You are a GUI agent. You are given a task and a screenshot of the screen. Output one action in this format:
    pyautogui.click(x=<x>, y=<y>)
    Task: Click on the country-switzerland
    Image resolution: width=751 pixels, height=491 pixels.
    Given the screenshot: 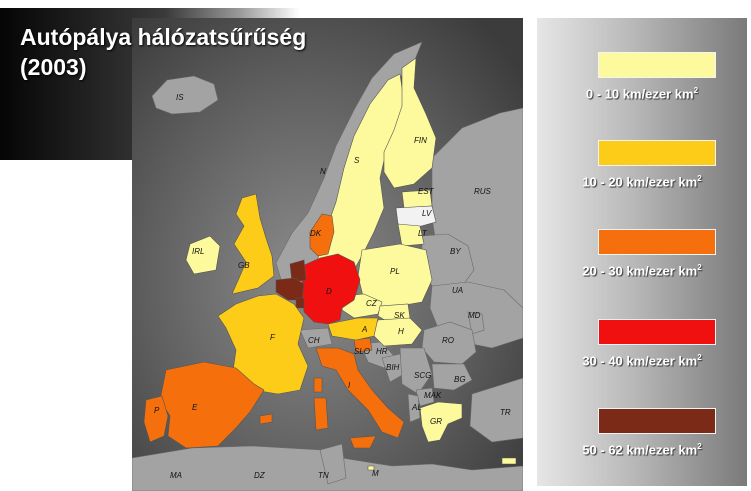 What is the action you would take?
    pyautogui.click(x=316, y=338)
    